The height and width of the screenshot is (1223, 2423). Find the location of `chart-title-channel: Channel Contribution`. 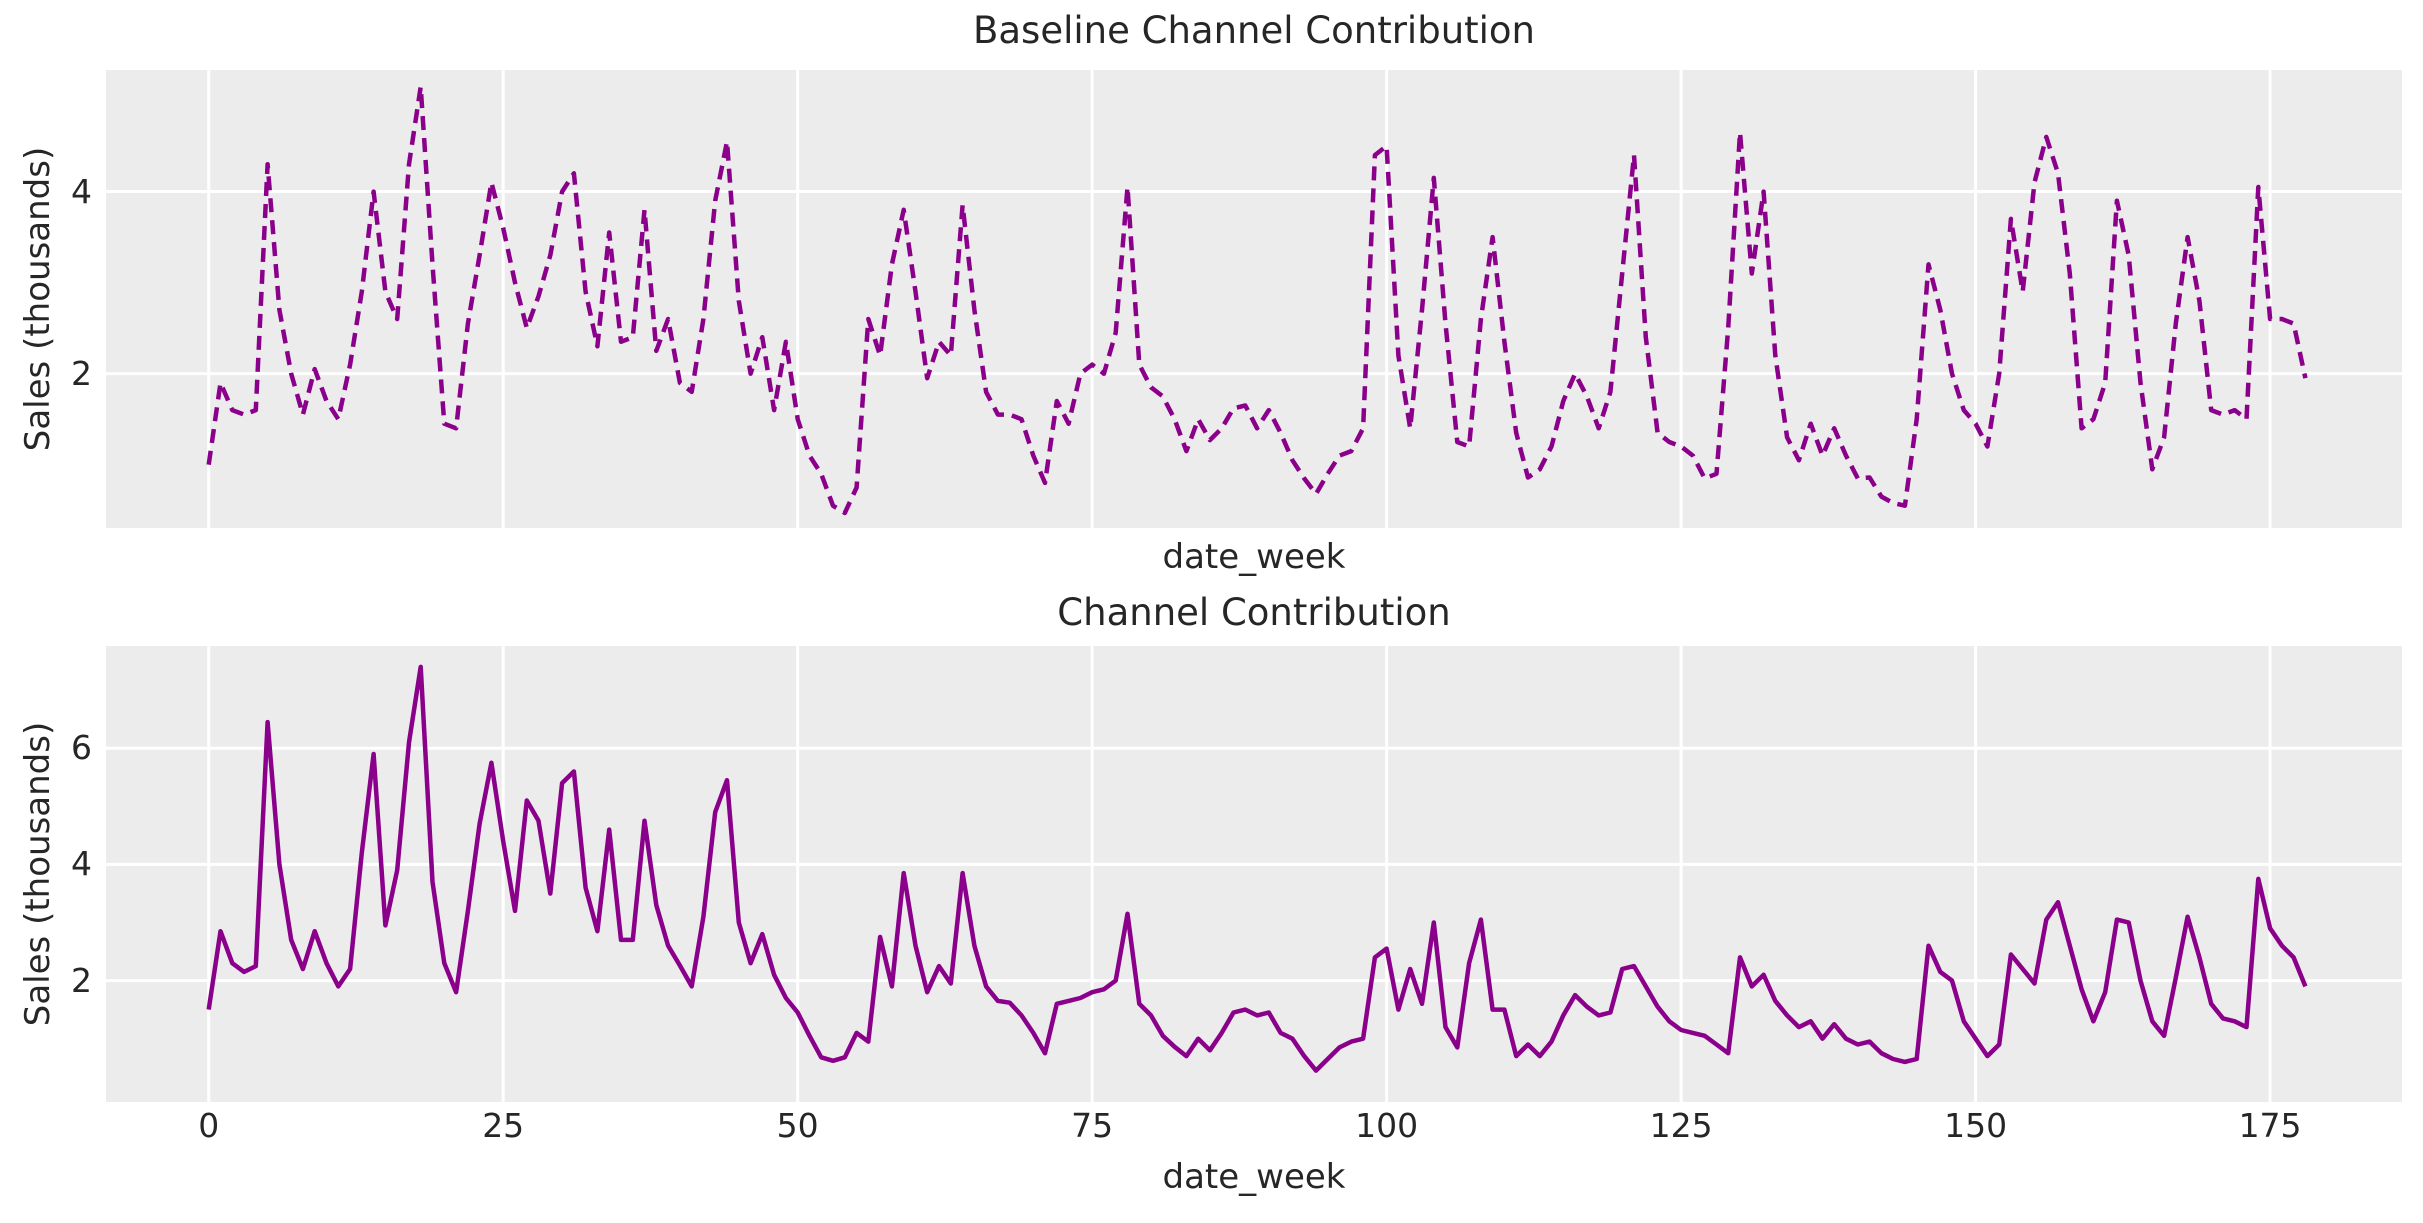

chart-title-channel: Channel Contribution is located at coordinates (1254, 612).